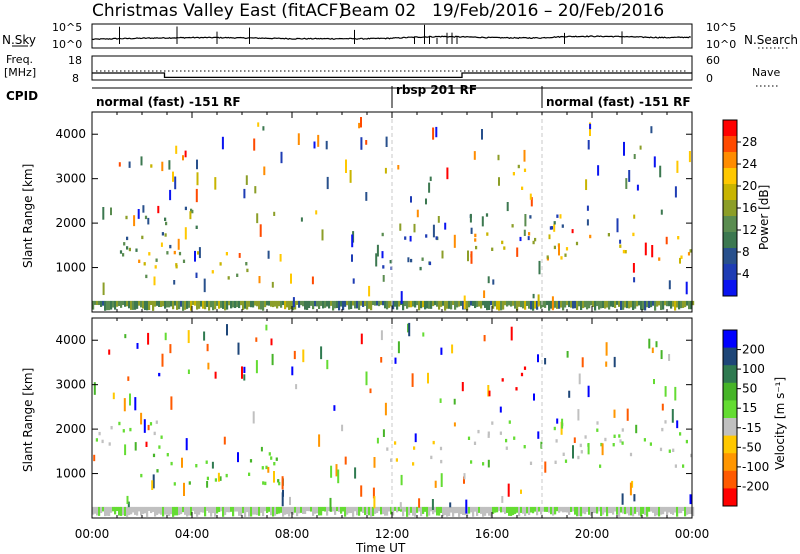 The height and width of the screenshot is (554, 800). What do you see at coordinates (70, 179) in the screenshot?
I see `y-tick-label: 3000` at bounding box center [70, 179].